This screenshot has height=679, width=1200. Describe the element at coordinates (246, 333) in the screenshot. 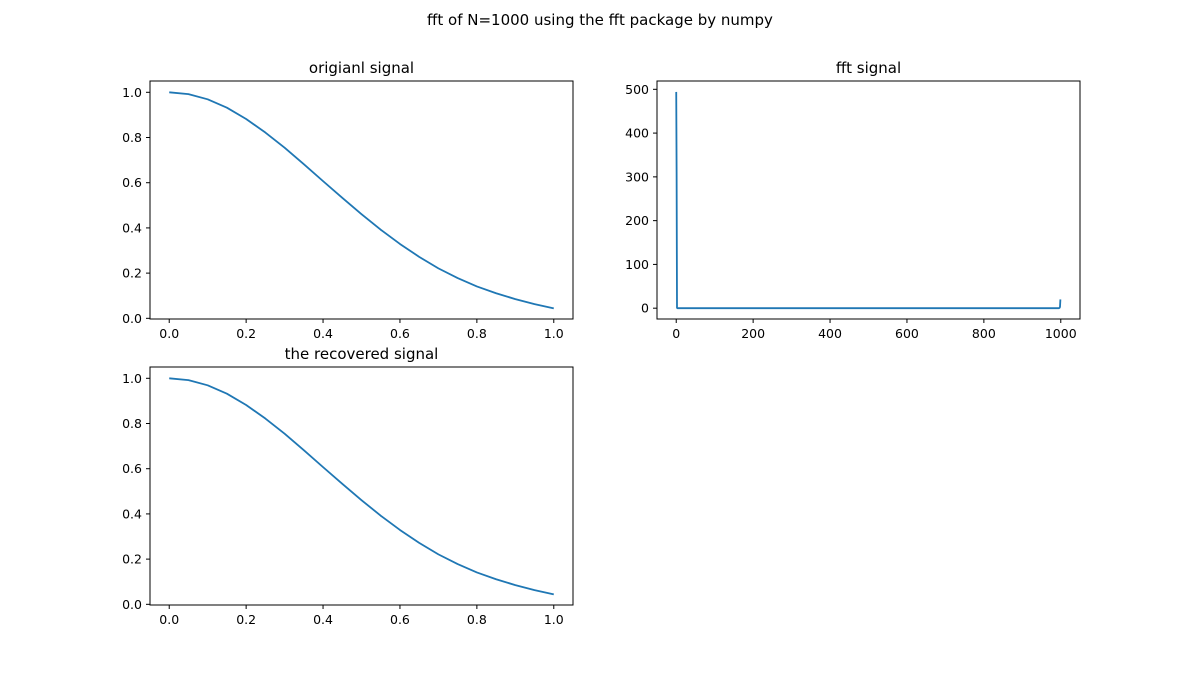

I see `original-signal-xtick-label: 0.2` at that location.